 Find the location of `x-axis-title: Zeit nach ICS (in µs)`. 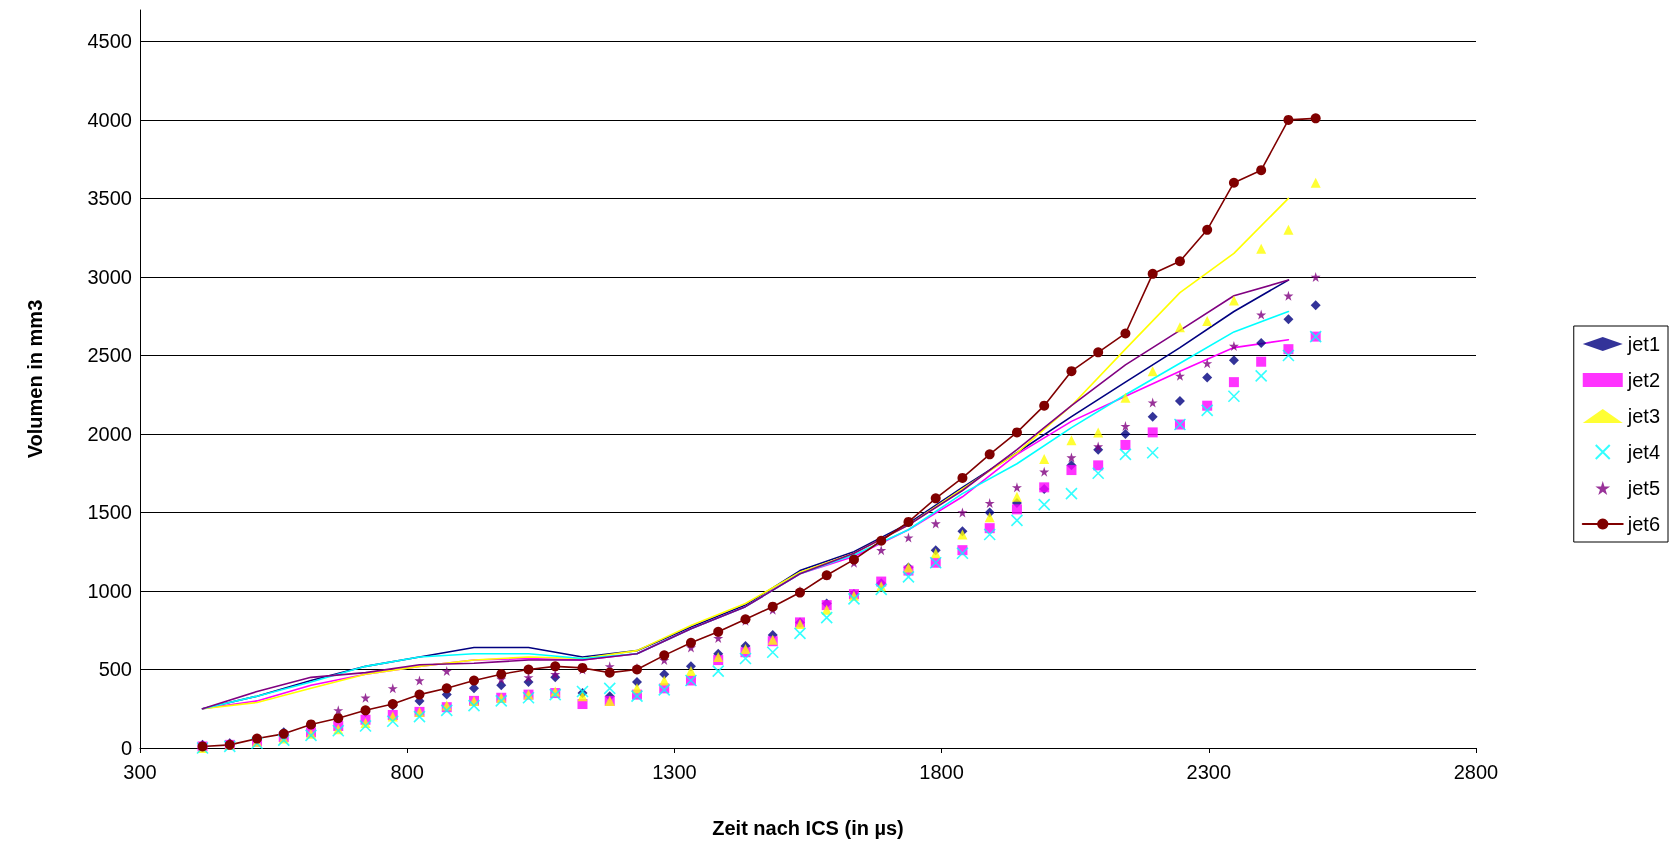

x-axis-title: Zeit nach ICS (in µs) is located at coordinates (808, 828).